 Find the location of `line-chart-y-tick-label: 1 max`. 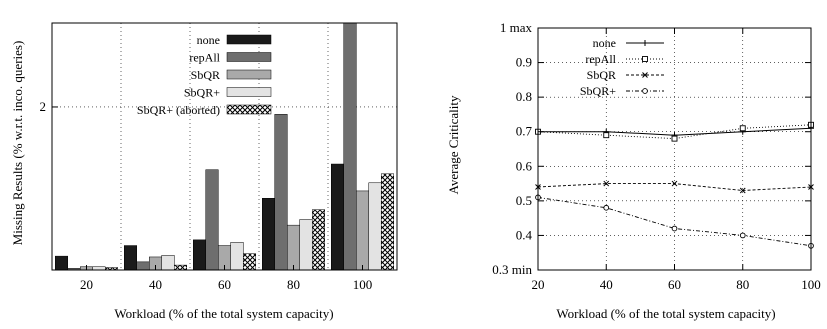

line-chart-y-tick-label: 1 max is located at coordinates (516, 27).